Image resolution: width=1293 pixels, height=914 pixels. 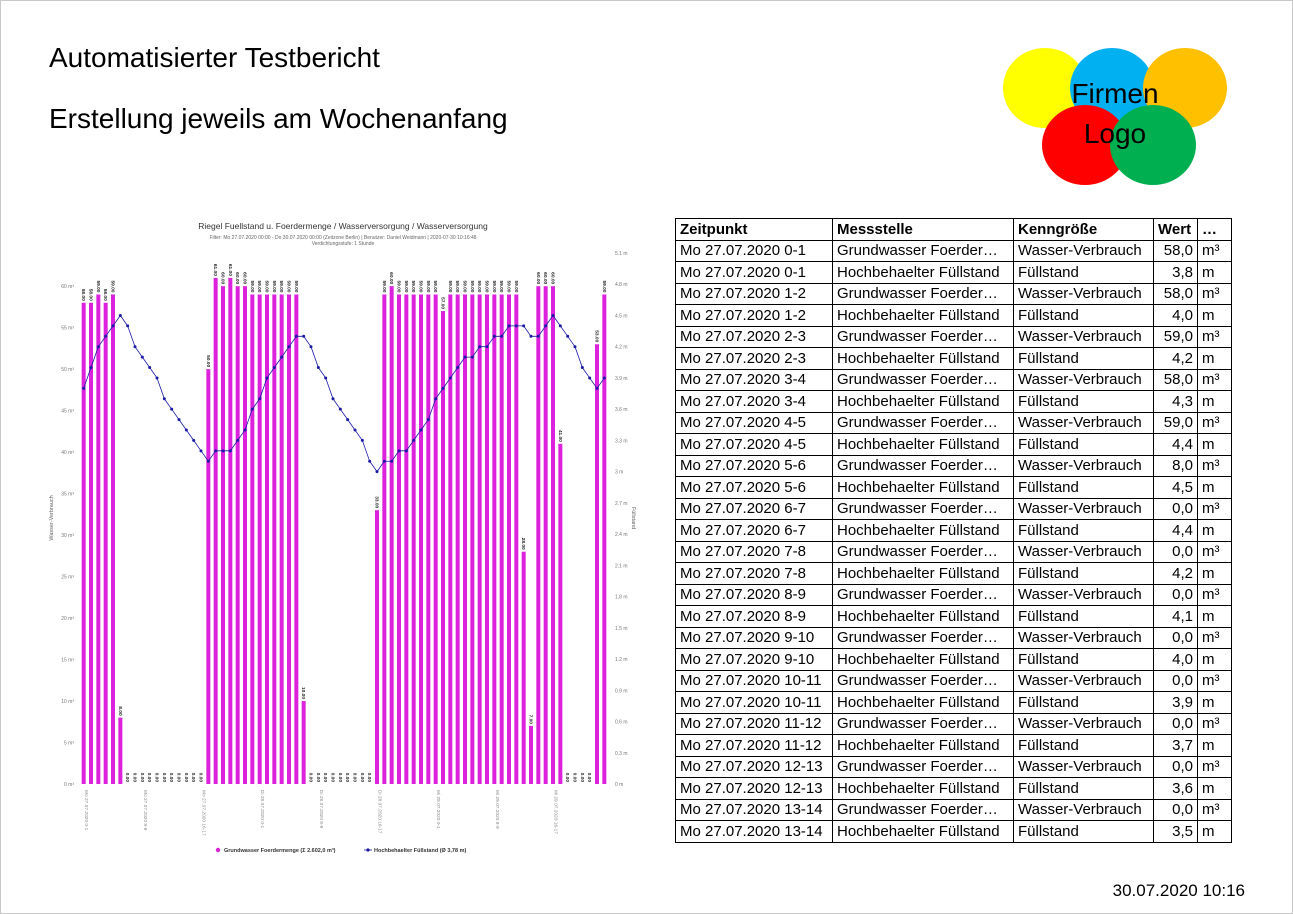 I want to click on value-label: 57.00, so click(x=443, y=303).